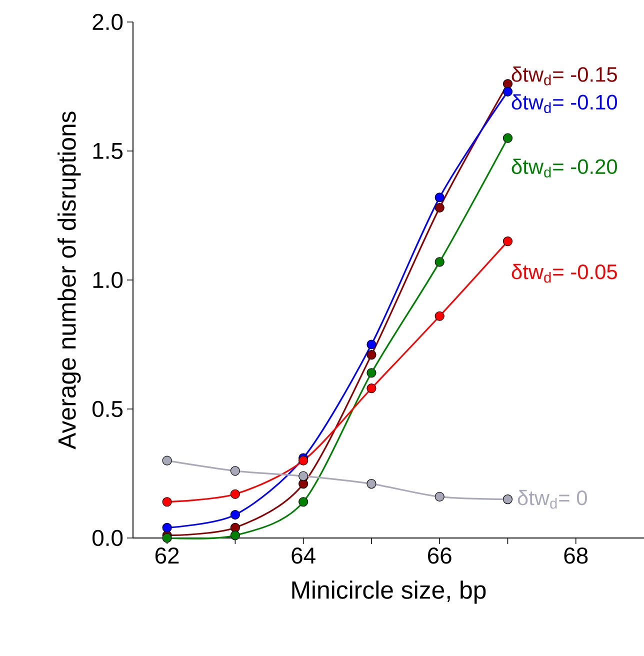 The width and height of the screenshot is (644, 656). Describe the element at coordinates (107, 22) in the screenshot. I see `y-tick-label: 2.0` at that location.